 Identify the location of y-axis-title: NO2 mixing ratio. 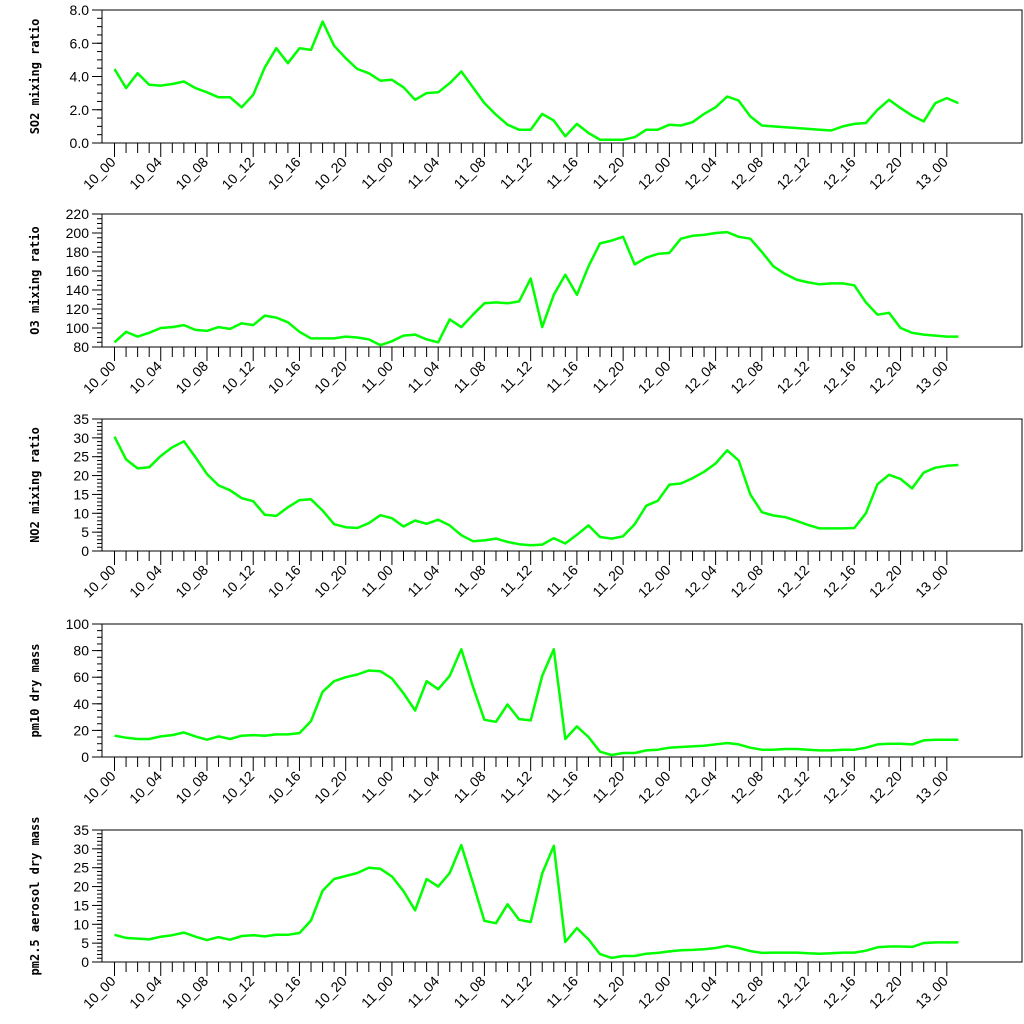
(35, 485).